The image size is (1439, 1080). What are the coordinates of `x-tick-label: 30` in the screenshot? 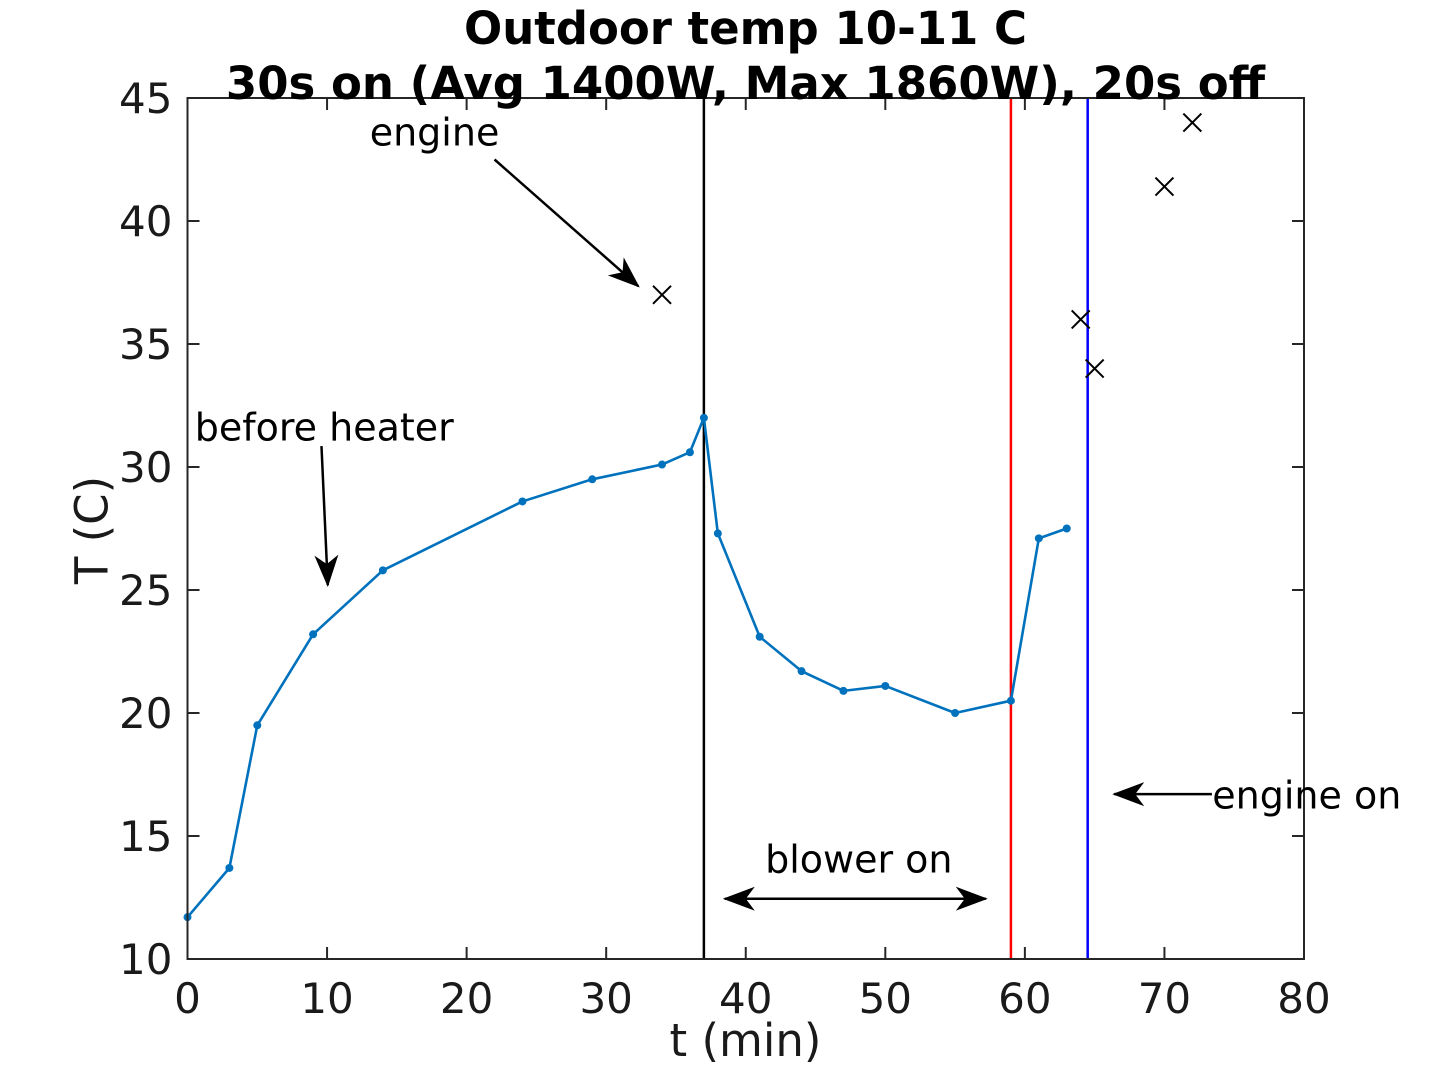 It's located at (605, 998).